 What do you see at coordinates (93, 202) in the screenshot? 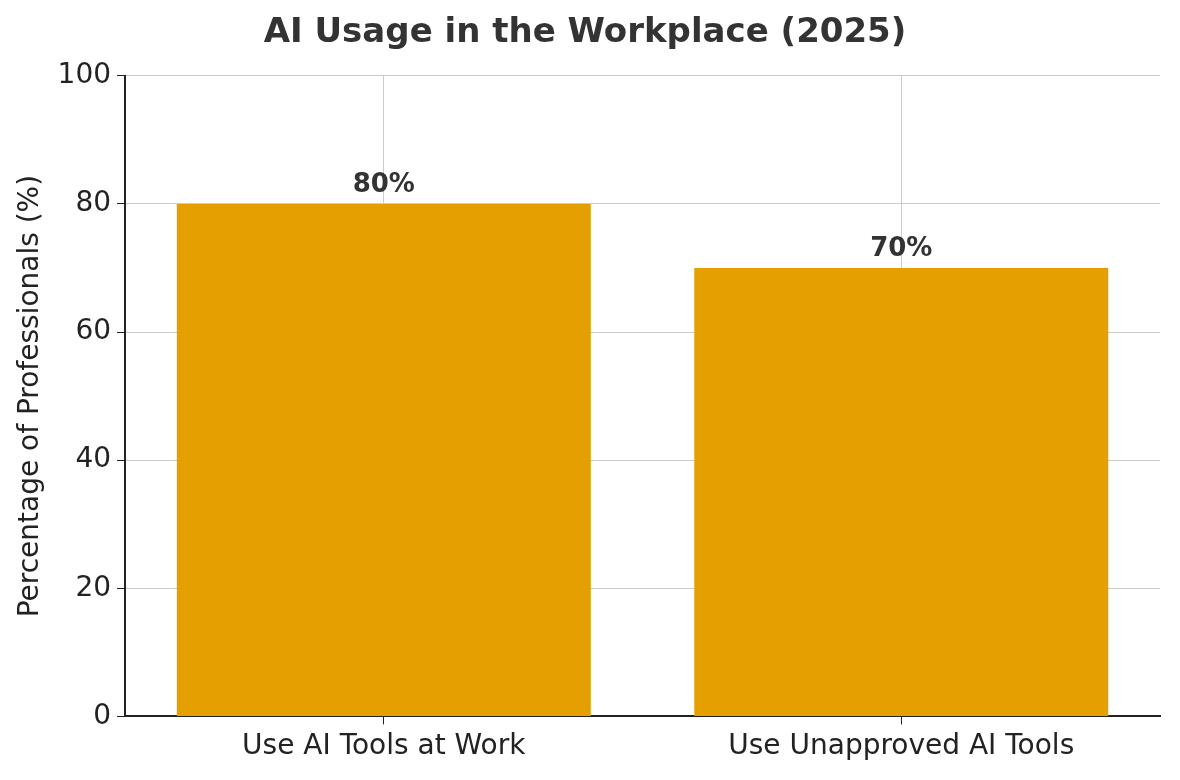
I see `y-tick-label: 80` at bounding box center [93, 202].